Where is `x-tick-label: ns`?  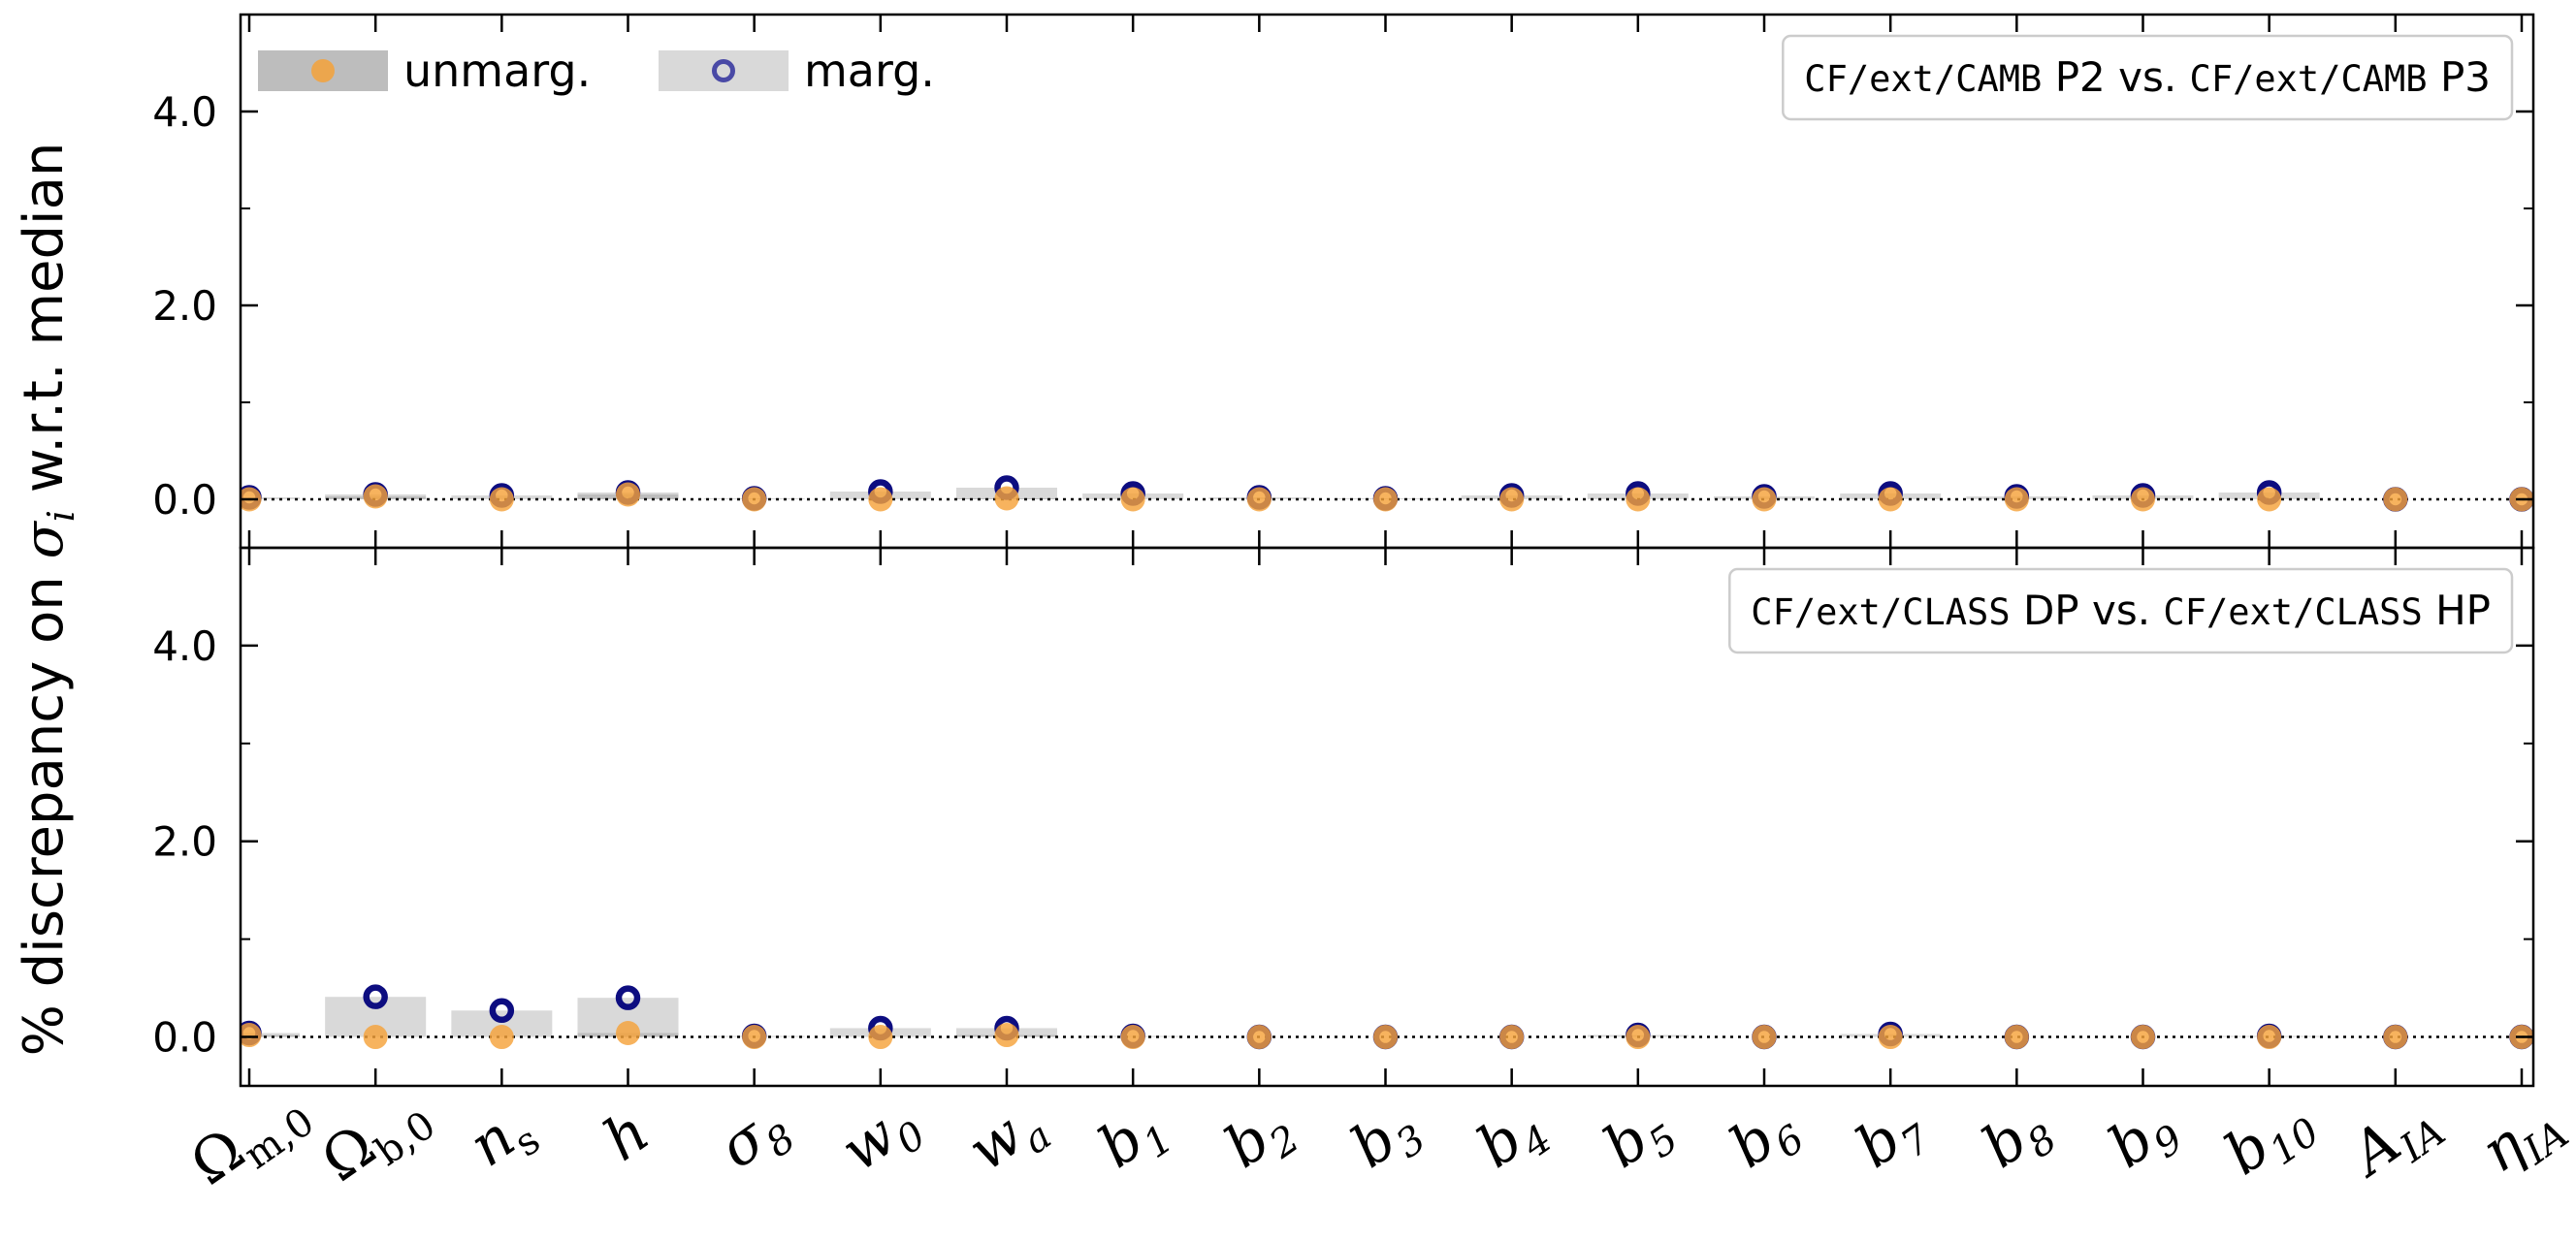 x-tick-label: ns is located at coordinates (503, 1140).